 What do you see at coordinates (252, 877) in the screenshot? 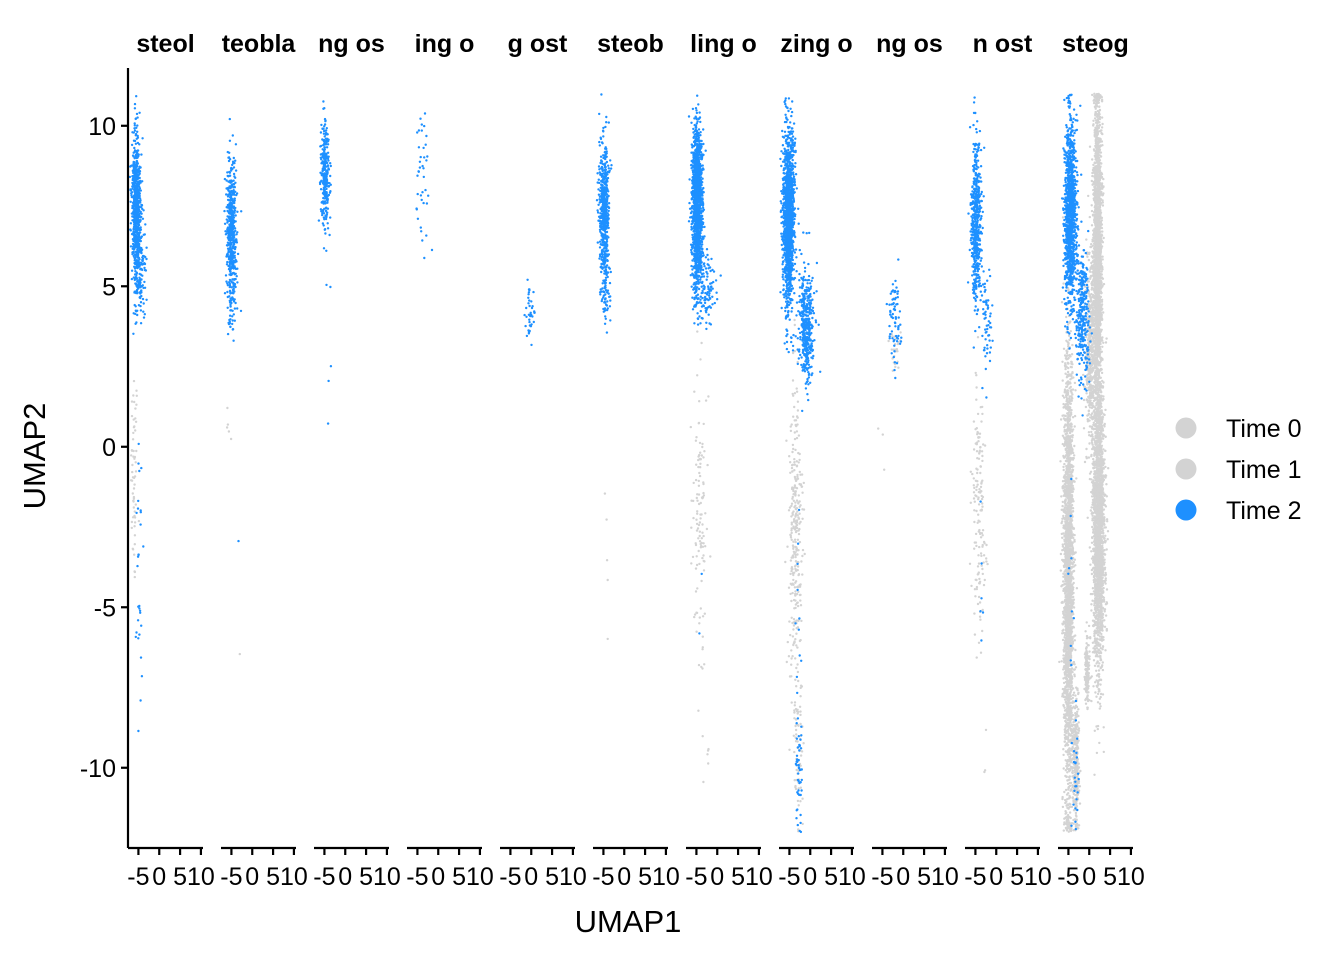
I see `x-tick-label: 0` at bounding box center [252, 877].